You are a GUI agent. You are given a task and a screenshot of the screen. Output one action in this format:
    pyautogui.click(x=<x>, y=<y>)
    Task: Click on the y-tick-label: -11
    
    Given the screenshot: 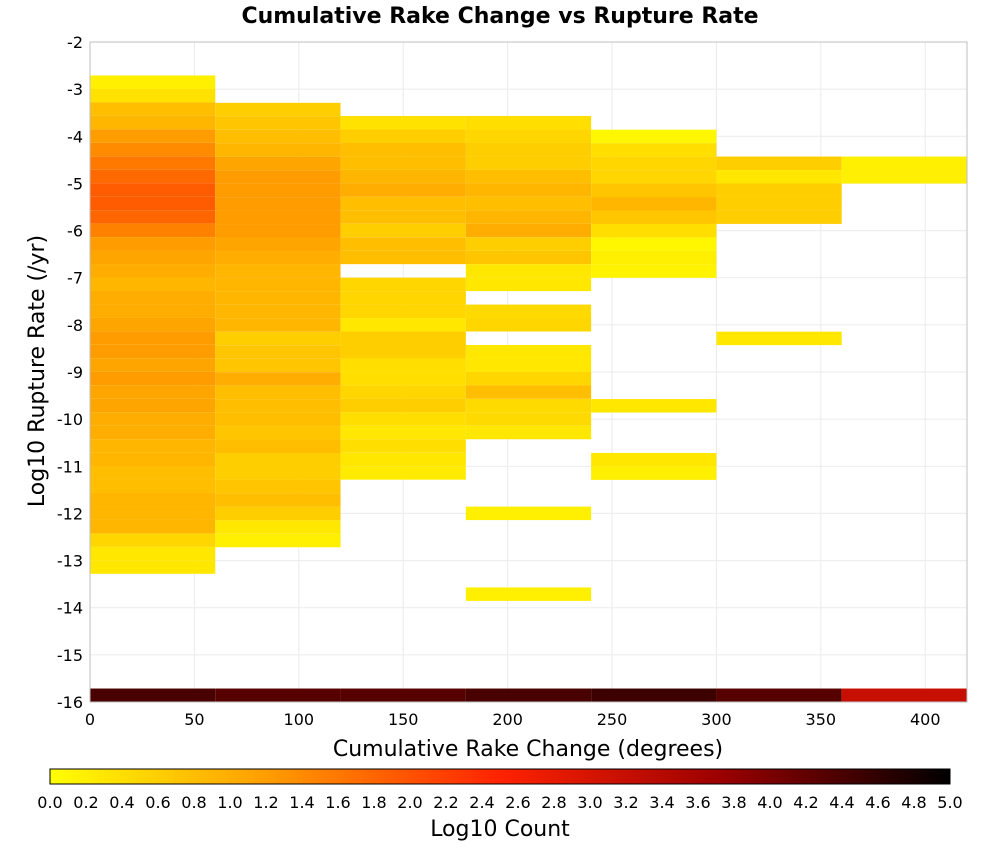 What is the action you would take?
    pyautogui.click(x=70, y=466)
    